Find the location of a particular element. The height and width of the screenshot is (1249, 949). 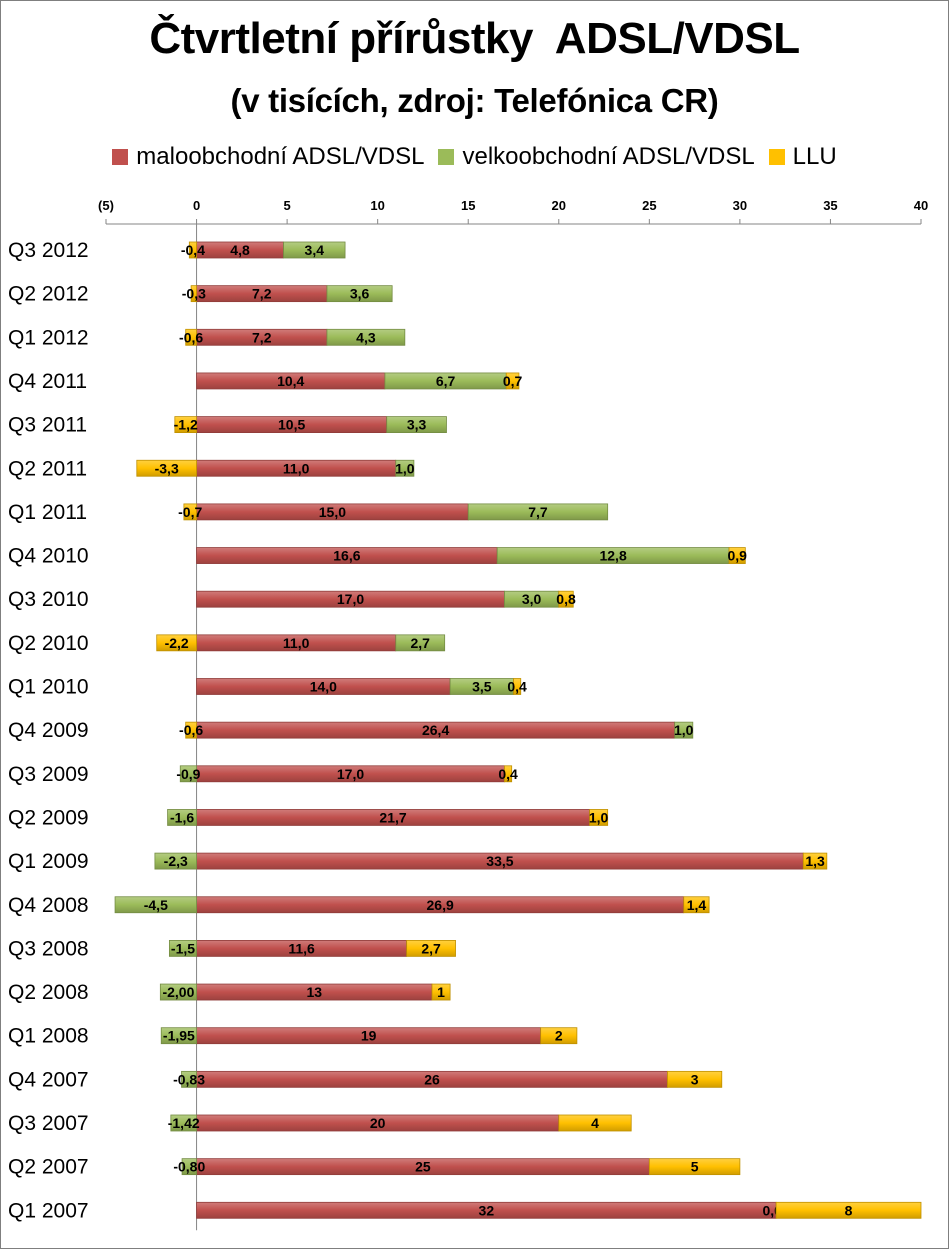

data-label: -0,3 is located at coordinates (194, 294).